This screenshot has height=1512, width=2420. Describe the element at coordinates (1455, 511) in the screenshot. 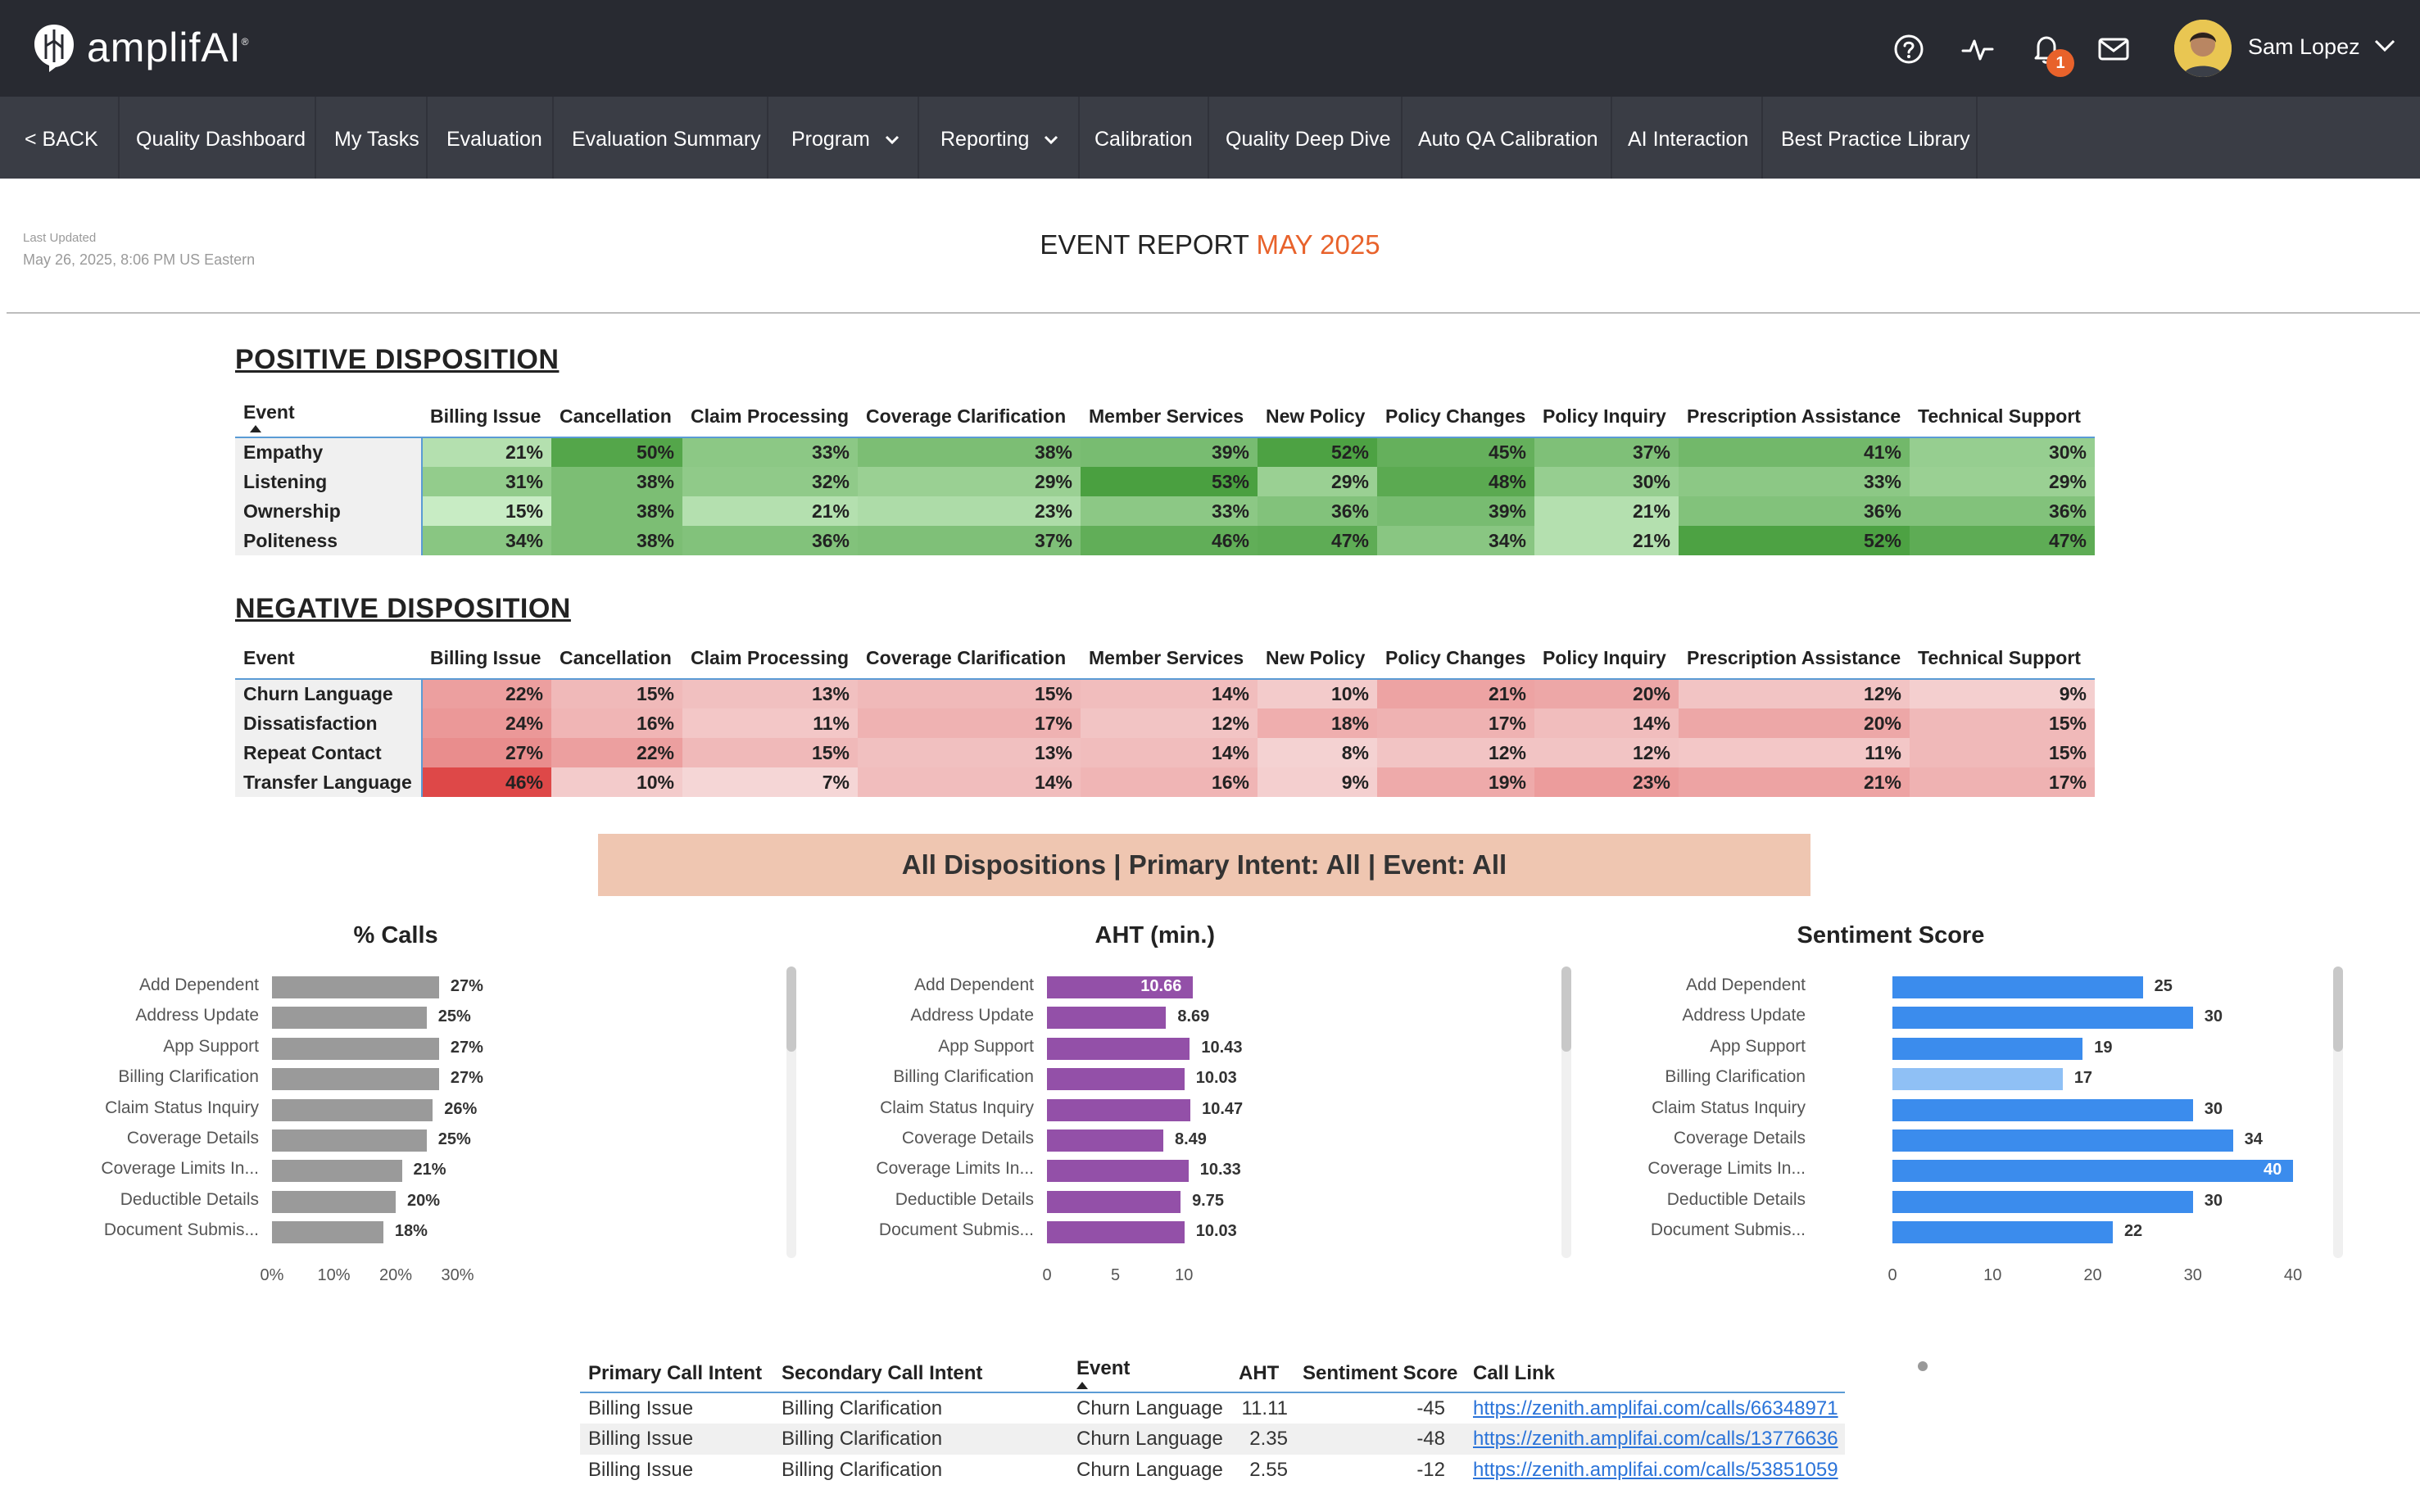

I see `heatmap-cell: 39%` at that location.